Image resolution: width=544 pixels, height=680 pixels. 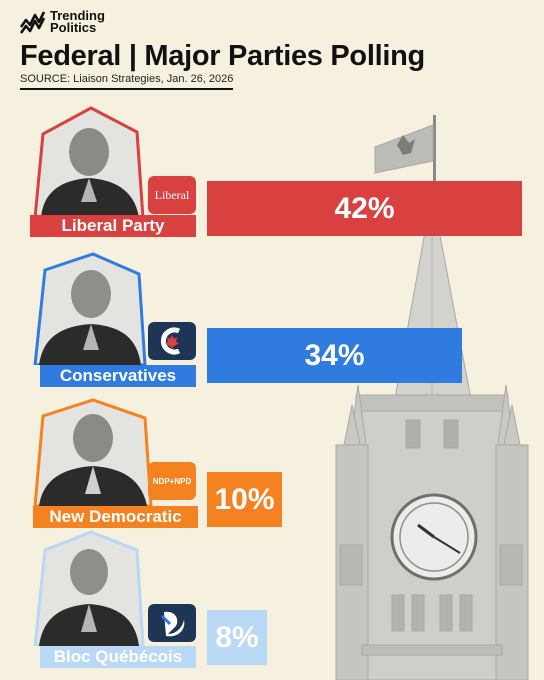 I want to click on bar-value-ndp: 10%, so click(x=244, y=499).